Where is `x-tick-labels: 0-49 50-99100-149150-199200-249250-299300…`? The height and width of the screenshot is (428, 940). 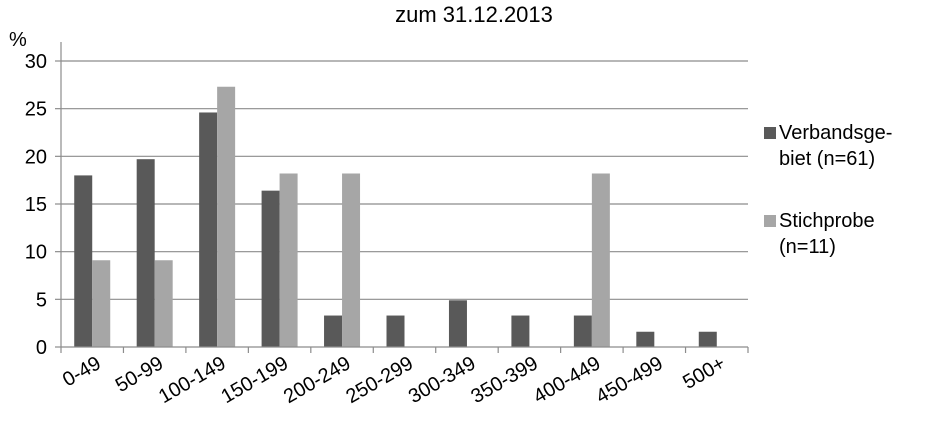
x-tick-labels: 0-49 50-99100-149150-199200-249250-299300… is located at coordinates (394, 380).